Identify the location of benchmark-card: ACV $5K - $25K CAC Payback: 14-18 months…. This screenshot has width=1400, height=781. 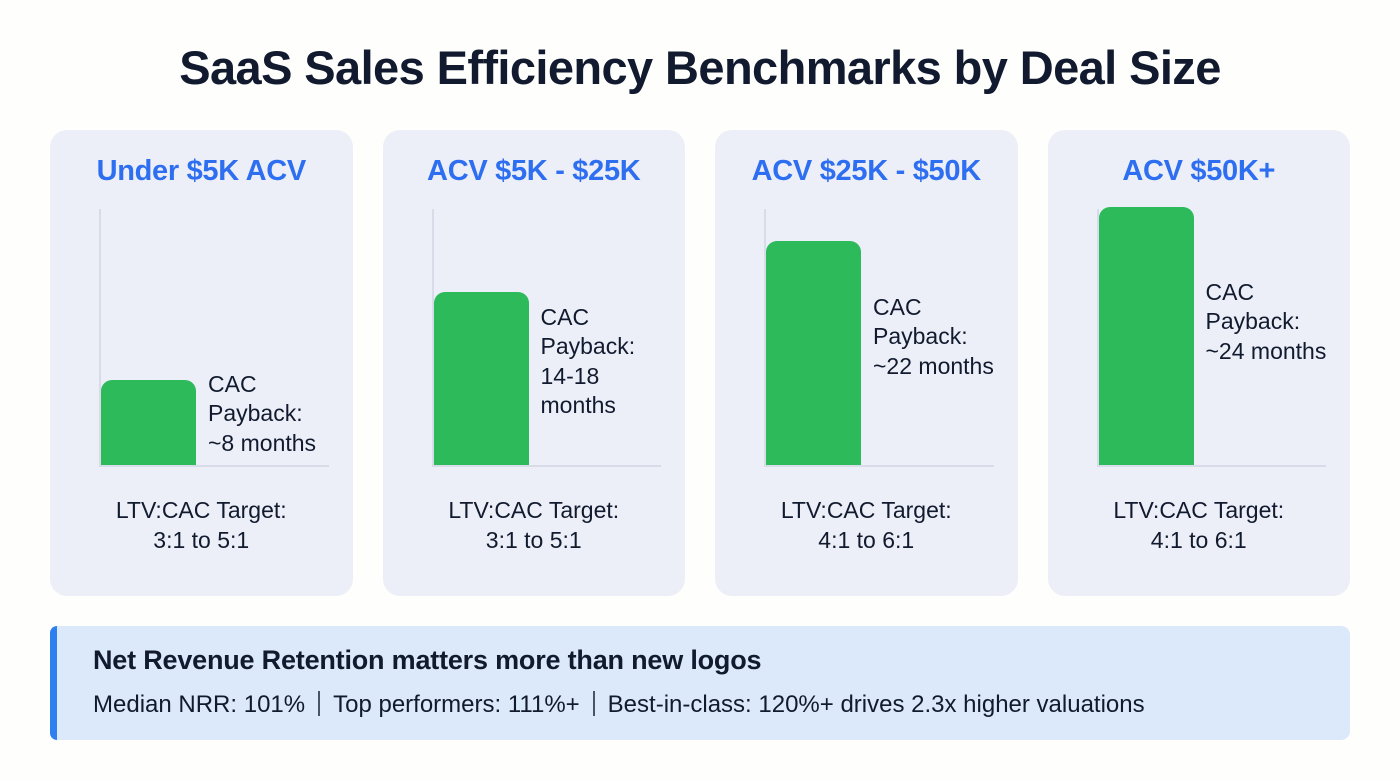
(533, 362).